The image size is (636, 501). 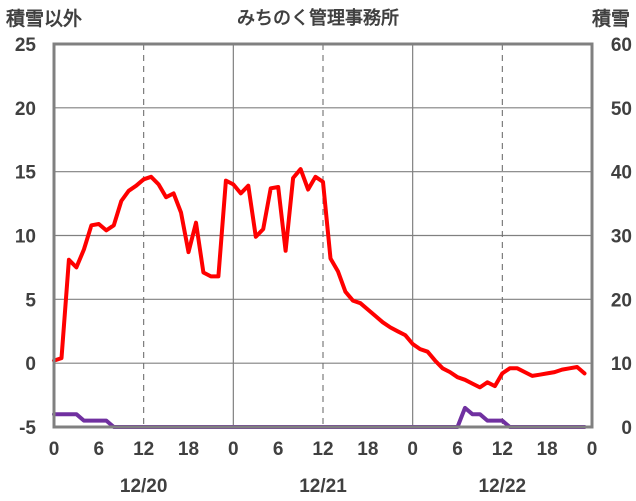 What do you see at coordinates (318, 18) in the screenshot?
I see `chart-title: みちのく管理事務所` at bounding box center [318, 18].